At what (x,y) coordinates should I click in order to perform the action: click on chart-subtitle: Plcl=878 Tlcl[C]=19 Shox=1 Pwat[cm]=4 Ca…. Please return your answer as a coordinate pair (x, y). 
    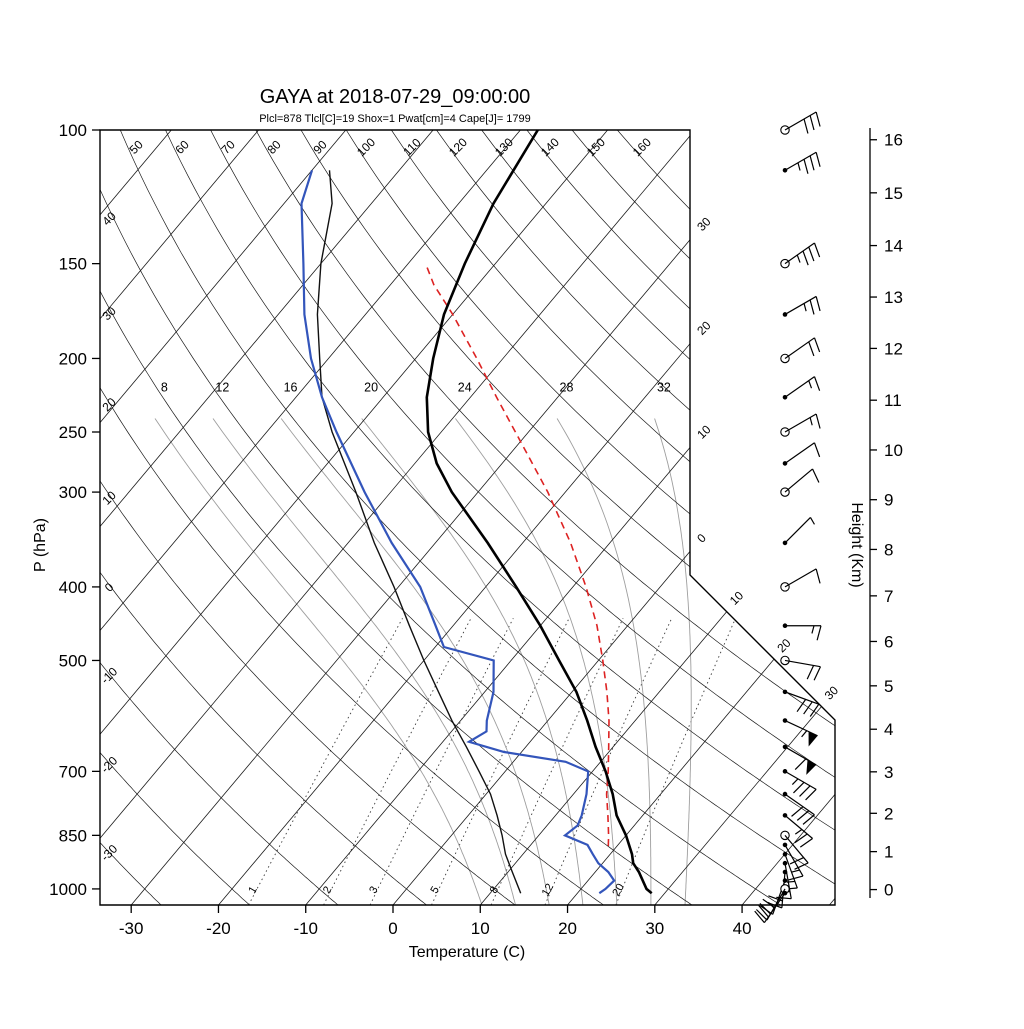
    Looking at the image, I should click on (395, 119).